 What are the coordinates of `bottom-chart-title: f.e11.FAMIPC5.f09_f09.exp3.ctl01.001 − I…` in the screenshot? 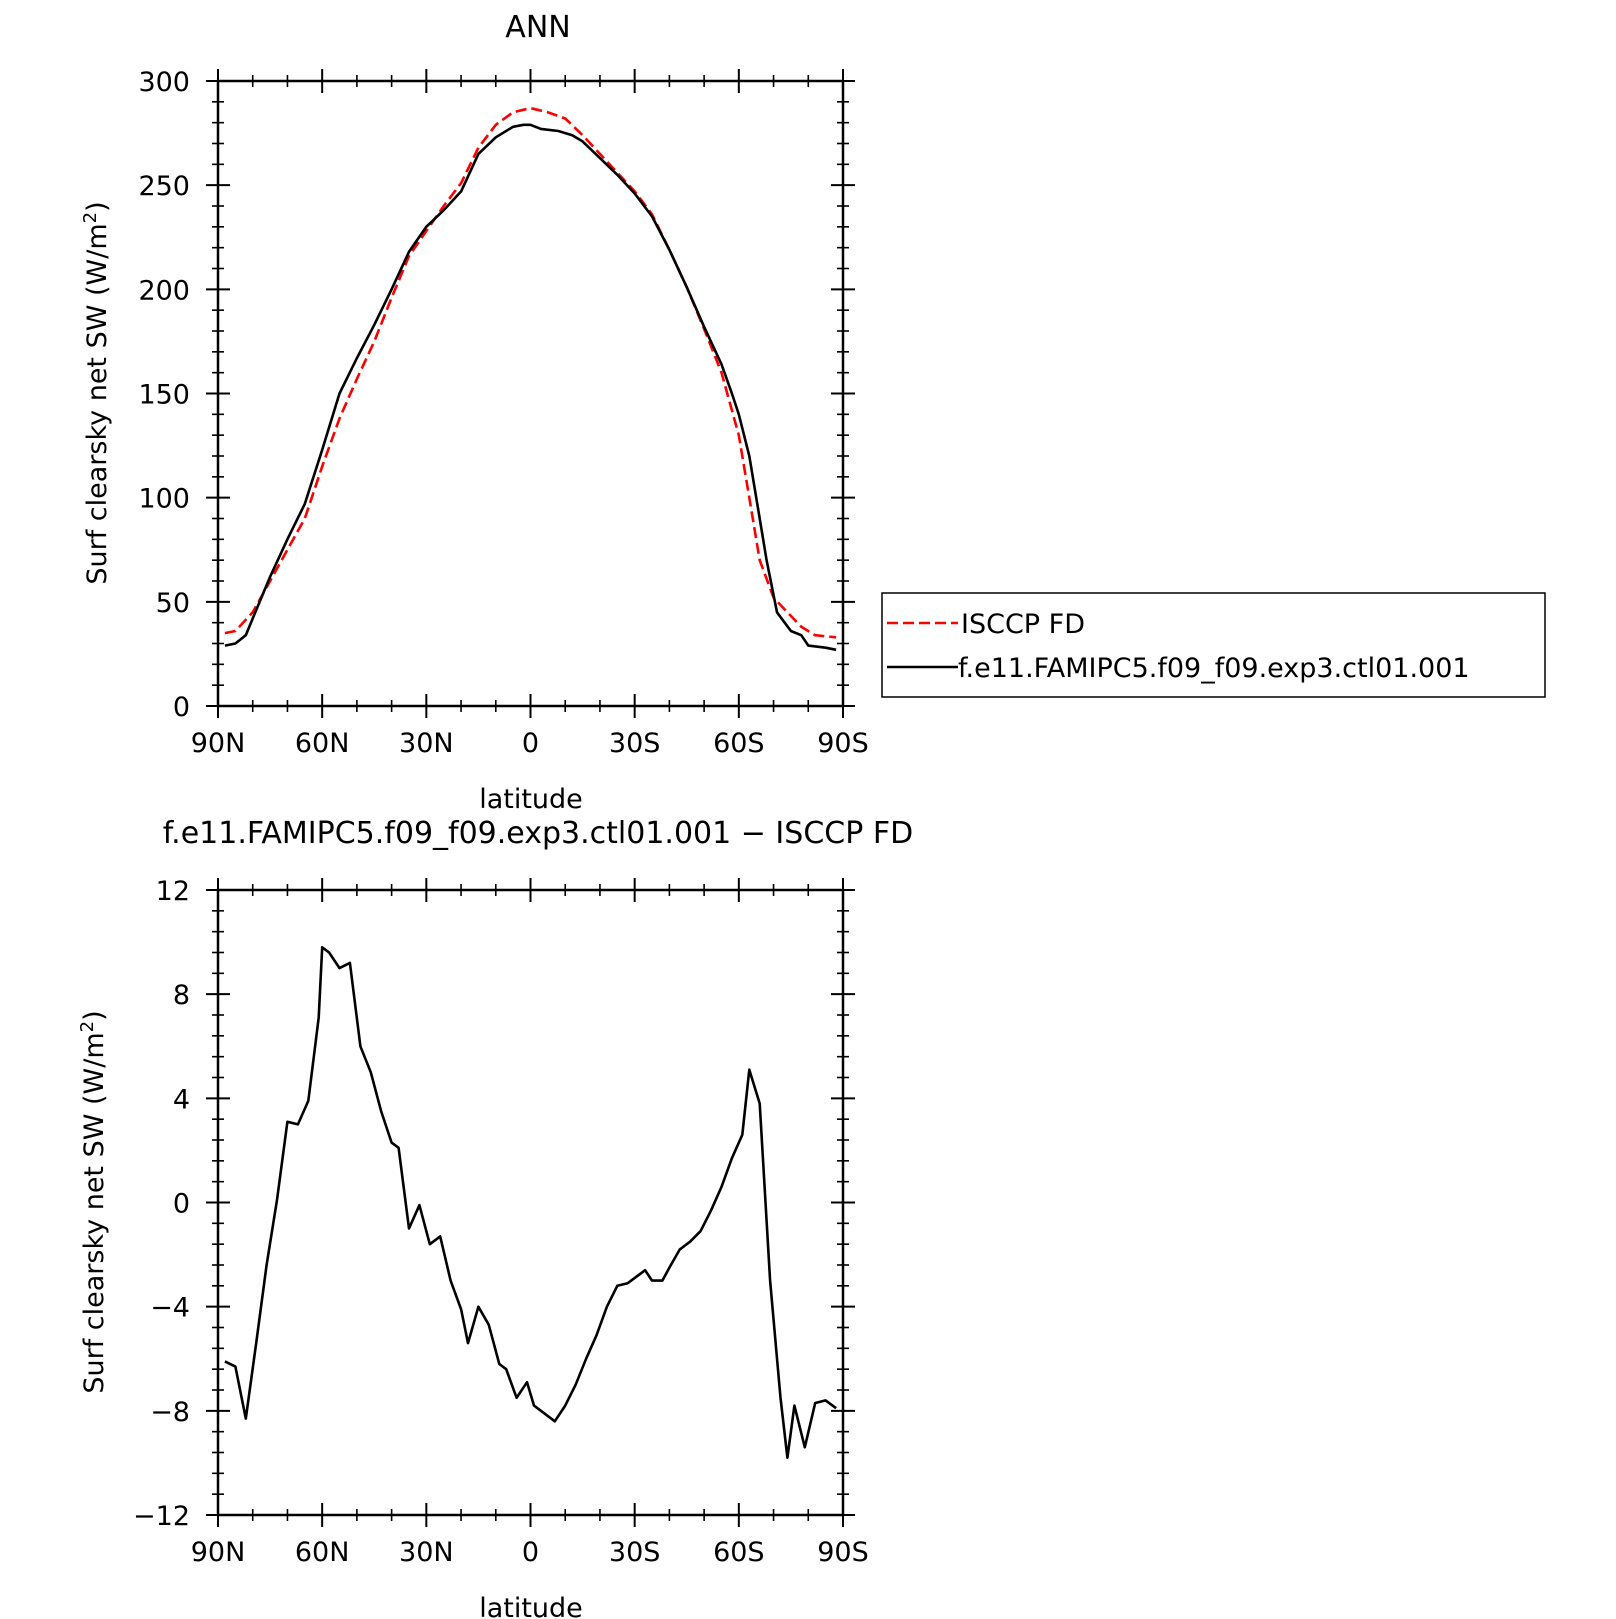 It's located at (538, 833).